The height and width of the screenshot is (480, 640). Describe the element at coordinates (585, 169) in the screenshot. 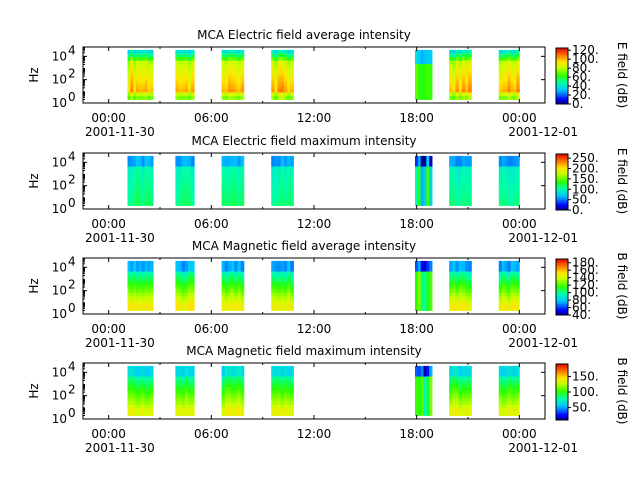

I see `colorbar-tick-label: 200.` at that location.